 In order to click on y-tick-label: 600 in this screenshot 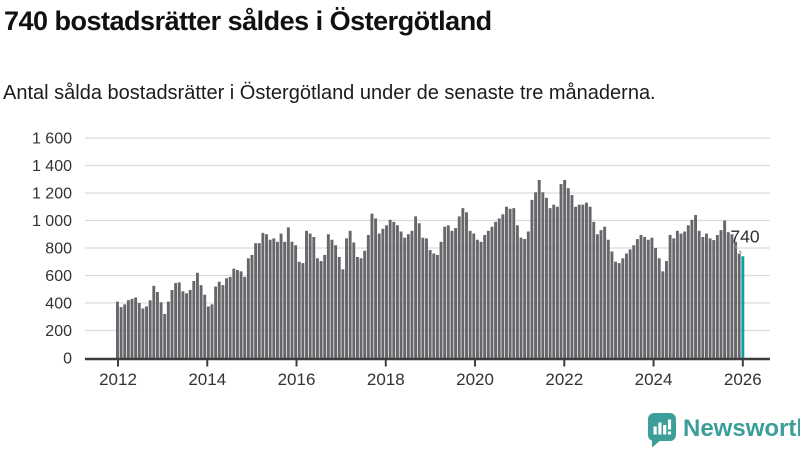, I will do `click(58, 276)`.